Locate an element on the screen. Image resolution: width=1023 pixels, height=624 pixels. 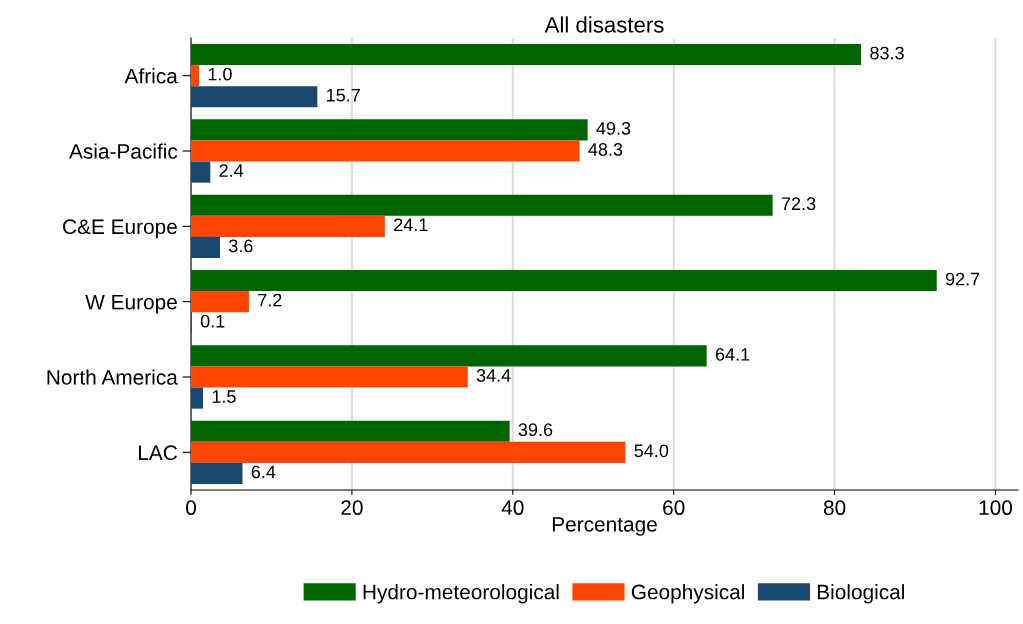
data-label: 39.6 is located at coordinates (535, 430).